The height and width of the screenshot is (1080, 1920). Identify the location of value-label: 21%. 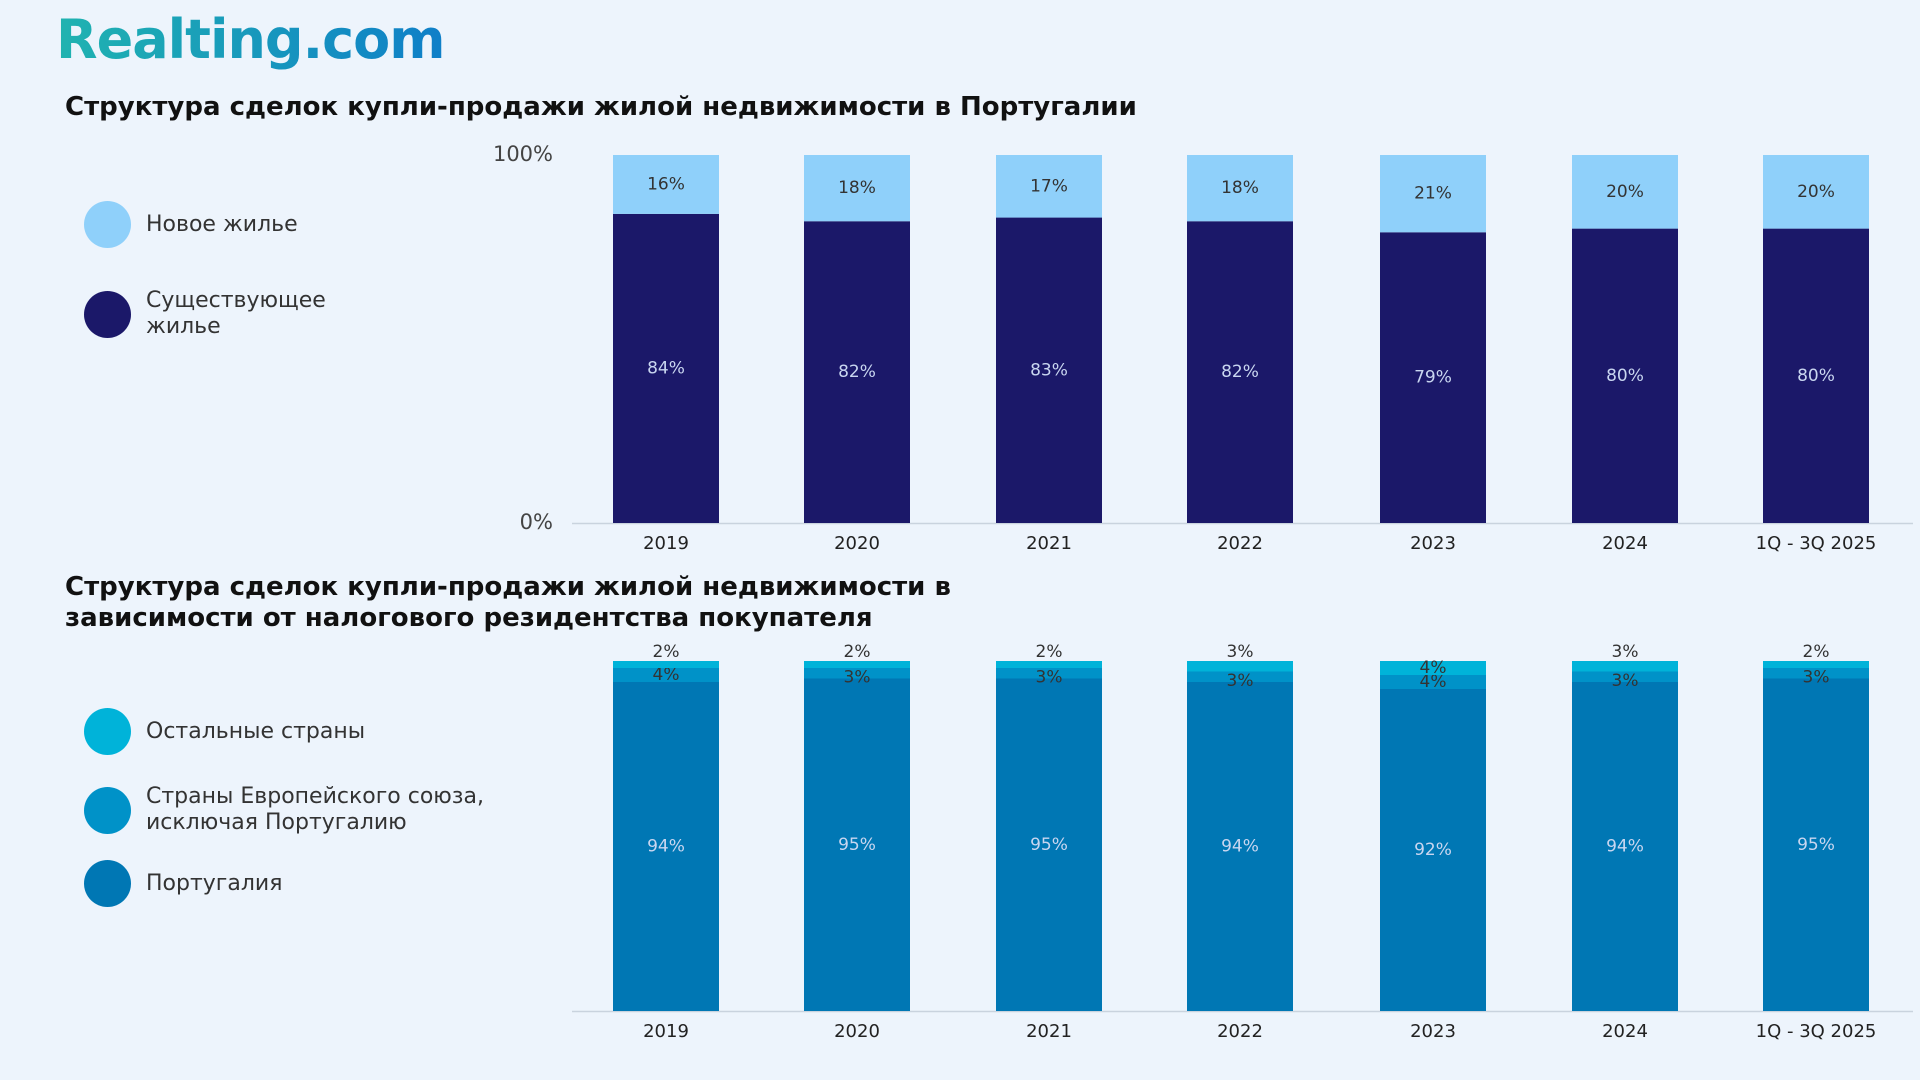
(1433, 194).